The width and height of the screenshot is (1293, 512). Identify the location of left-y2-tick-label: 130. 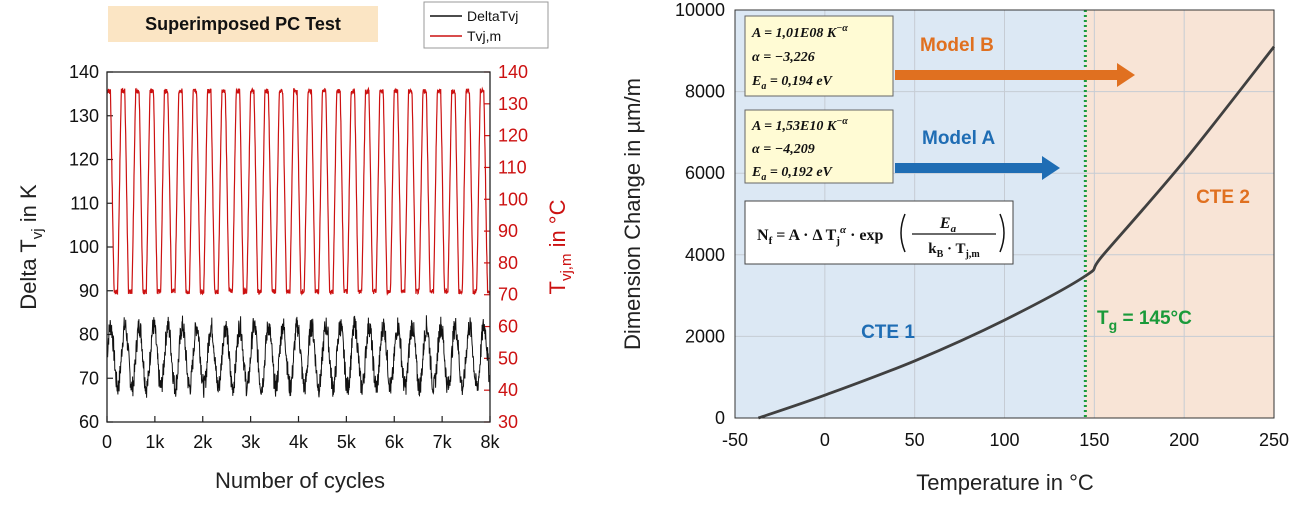
(513, 104).